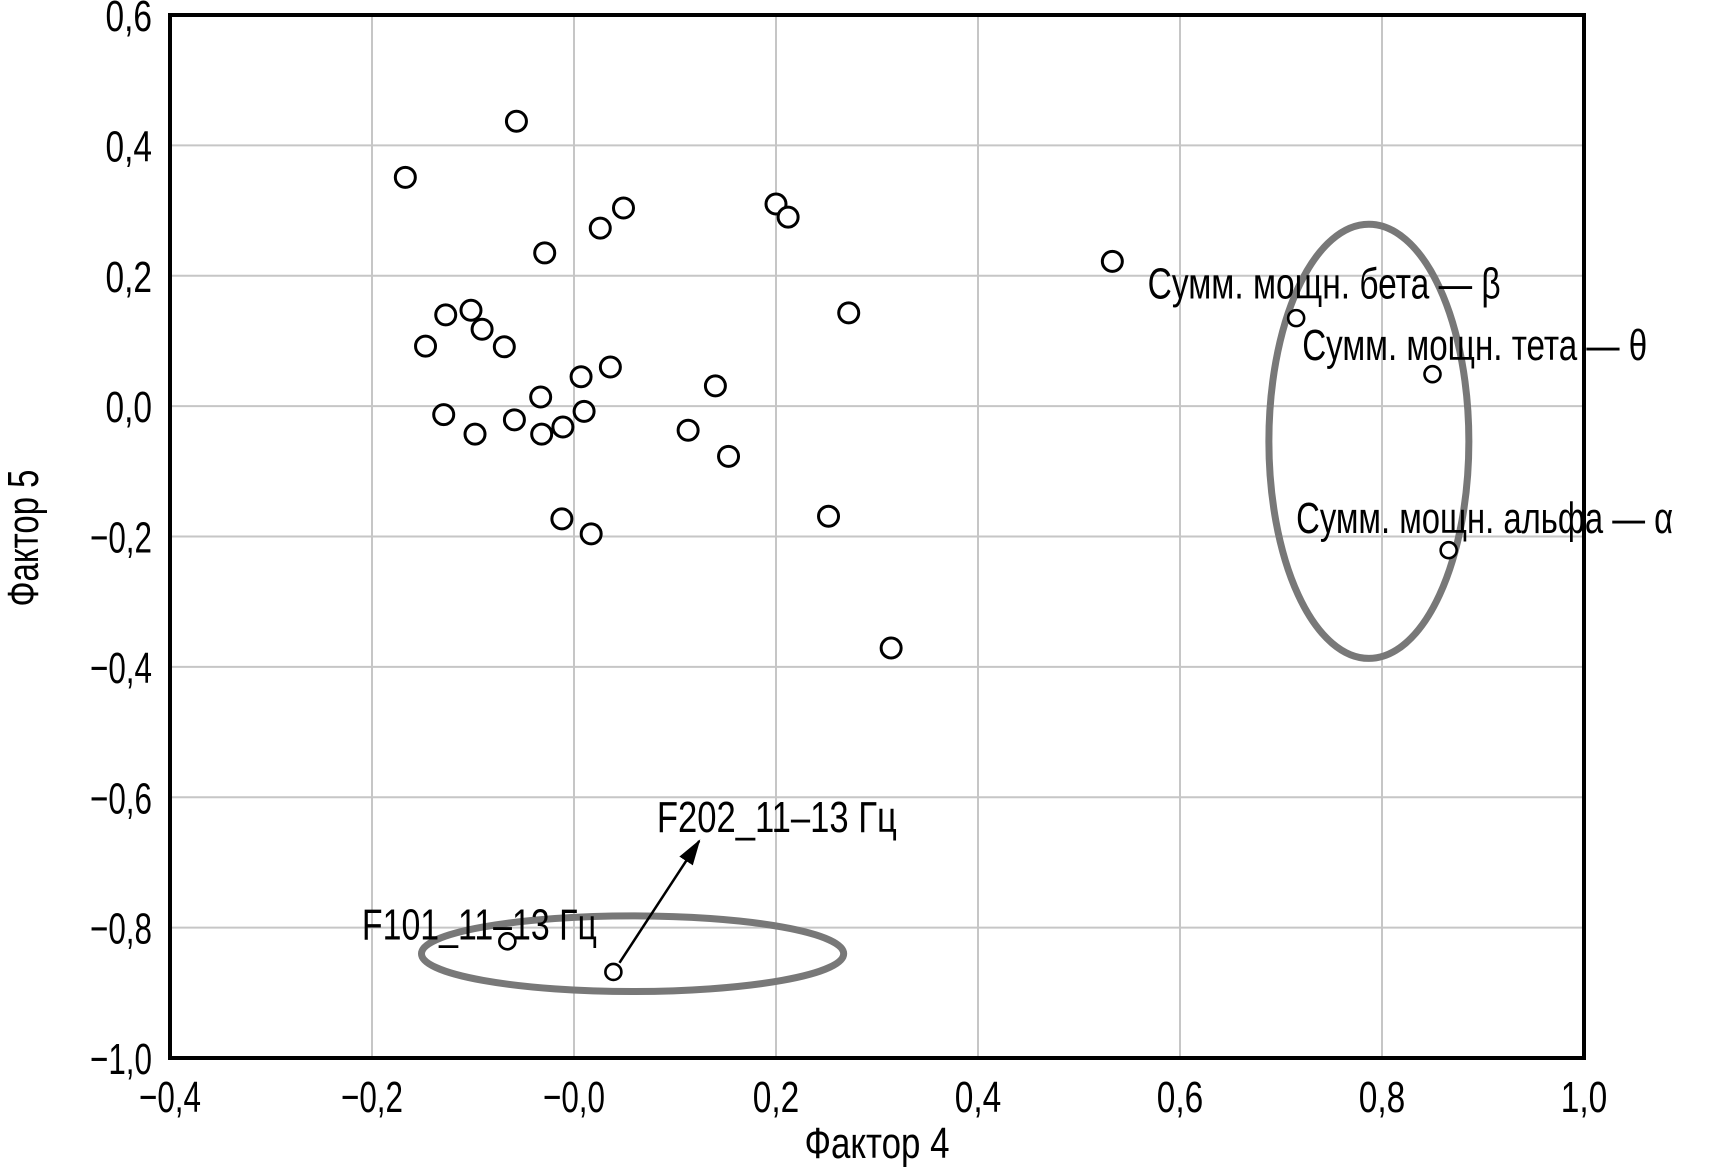 This screenshot has width=1718, height=1175. Describe the element at coordinates (574, 1097) in the screenshot. I see `x-tick-label: −0,0` at that location.